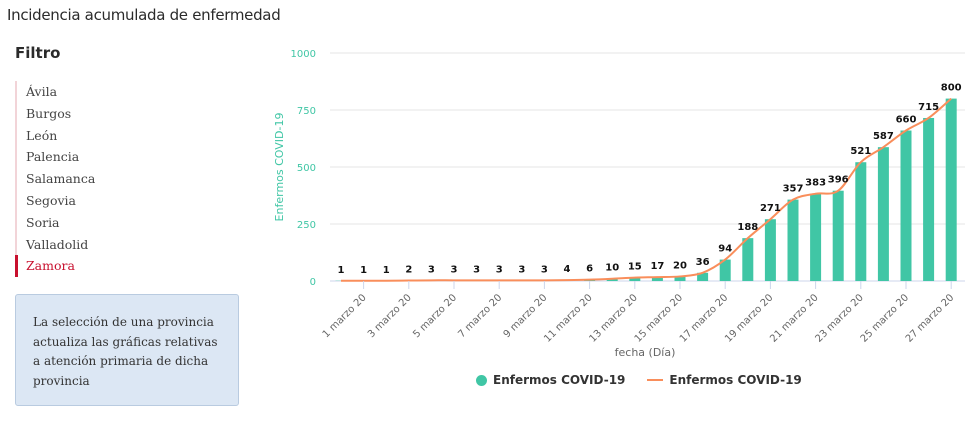 This screenshot has height=427, width=980. Describe the element at coordinates (49, 113) in the screenshot. I see `province-item-burgos: Burgos` at that location.